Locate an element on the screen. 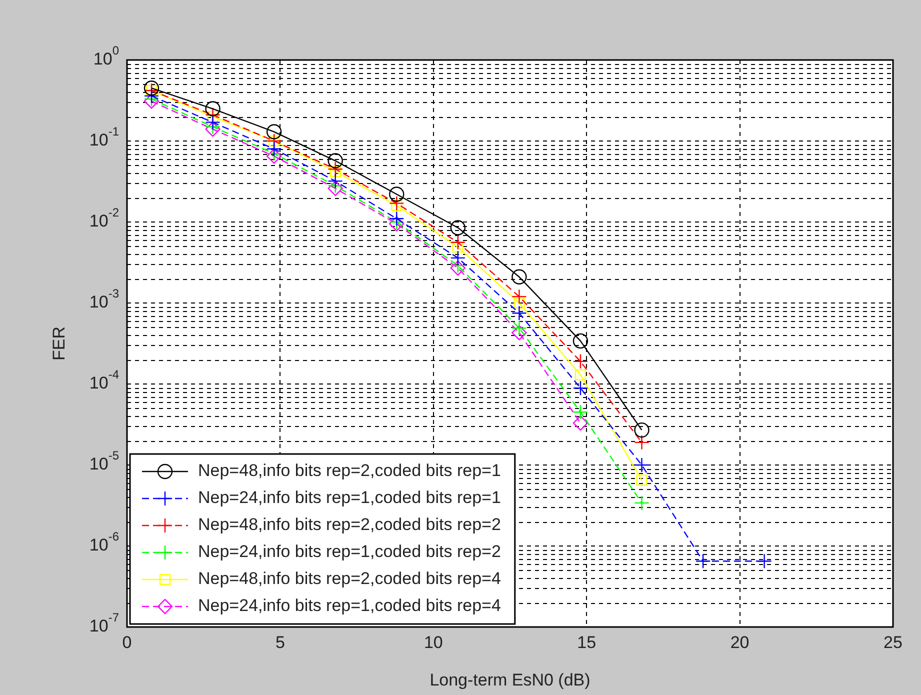 The width and height of the screenshot is (921, 695). legend-label: Nep=24,info bits rep=1,coded bits rep=4 is located at coordinates (349, 606).